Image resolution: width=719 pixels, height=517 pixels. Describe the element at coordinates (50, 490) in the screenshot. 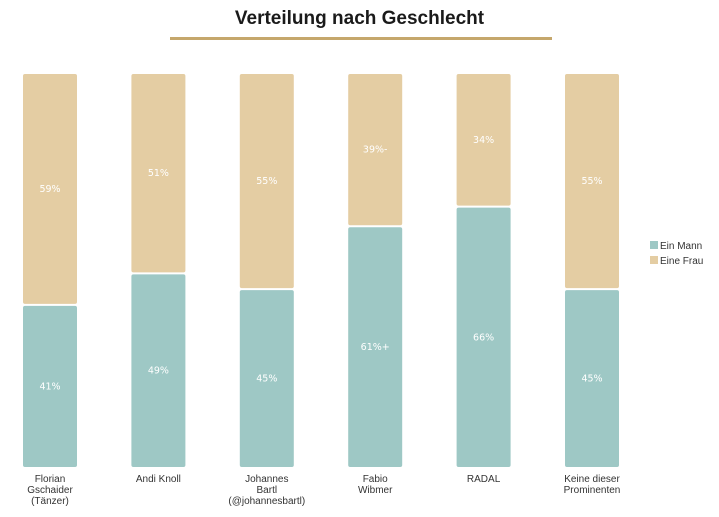

I see `category-label: Florian Gschaider (Tänzer)` at that location.